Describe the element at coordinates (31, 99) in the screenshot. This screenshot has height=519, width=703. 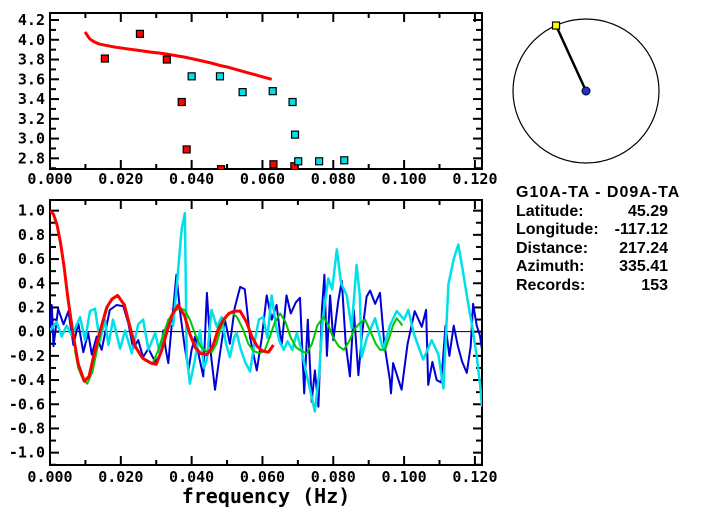
I see `dispersion-ytick-label: 3.4` at that location.